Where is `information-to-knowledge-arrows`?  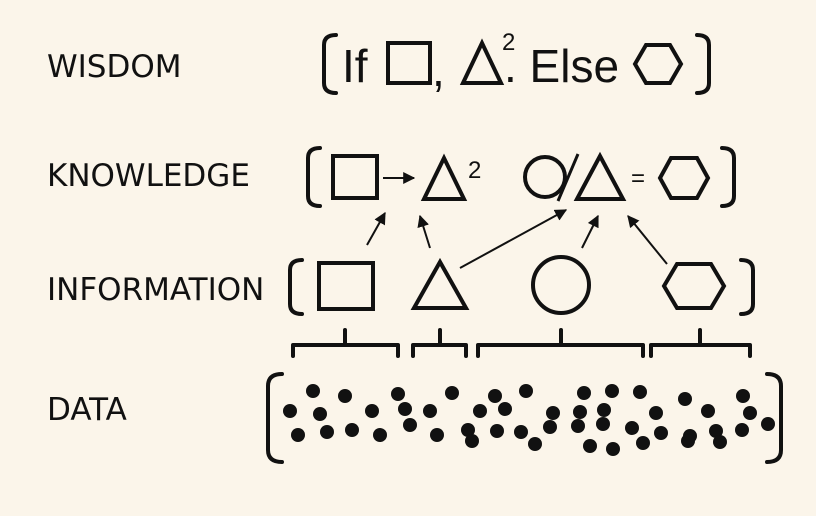 information-to-knowledge-arrows is located at coordinates (517, 239).